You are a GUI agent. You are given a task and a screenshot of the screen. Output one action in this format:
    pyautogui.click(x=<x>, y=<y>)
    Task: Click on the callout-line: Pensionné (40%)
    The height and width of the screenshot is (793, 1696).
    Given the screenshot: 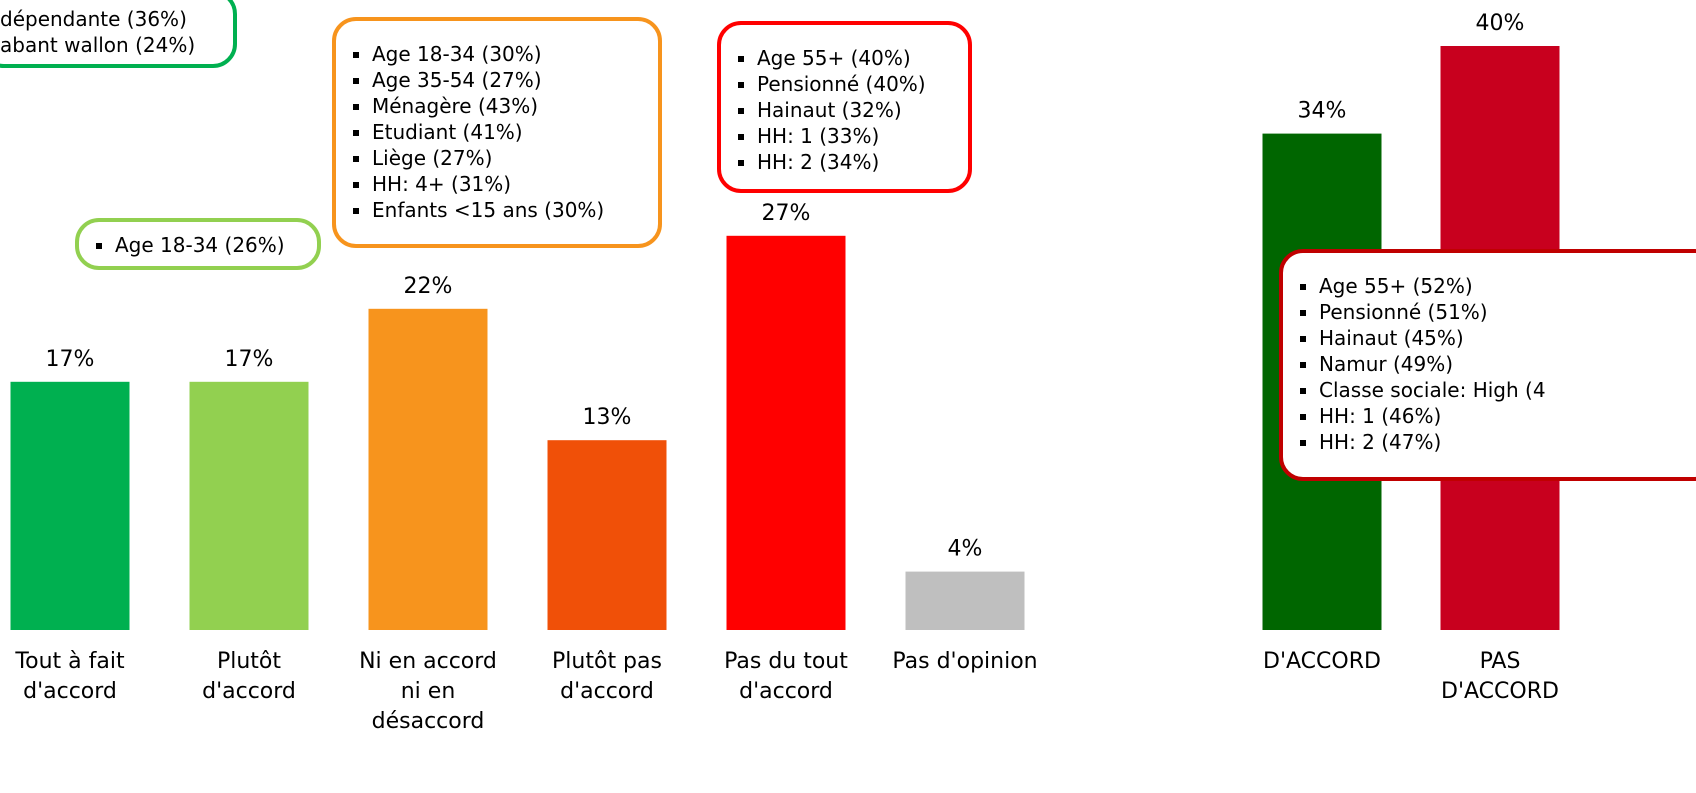 What is the action you would take?
    pyautogui.click(x=862, y=84)
    